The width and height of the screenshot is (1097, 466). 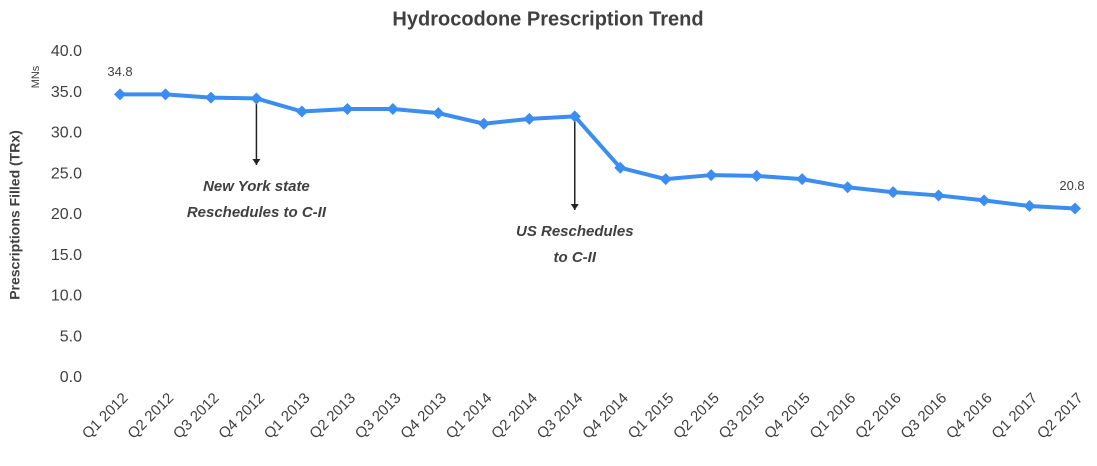 What do you see at coordinates (332, 416) in the screenshot?
I see `x-tick-label: Q2 2013` at bounding box center [332, 416].